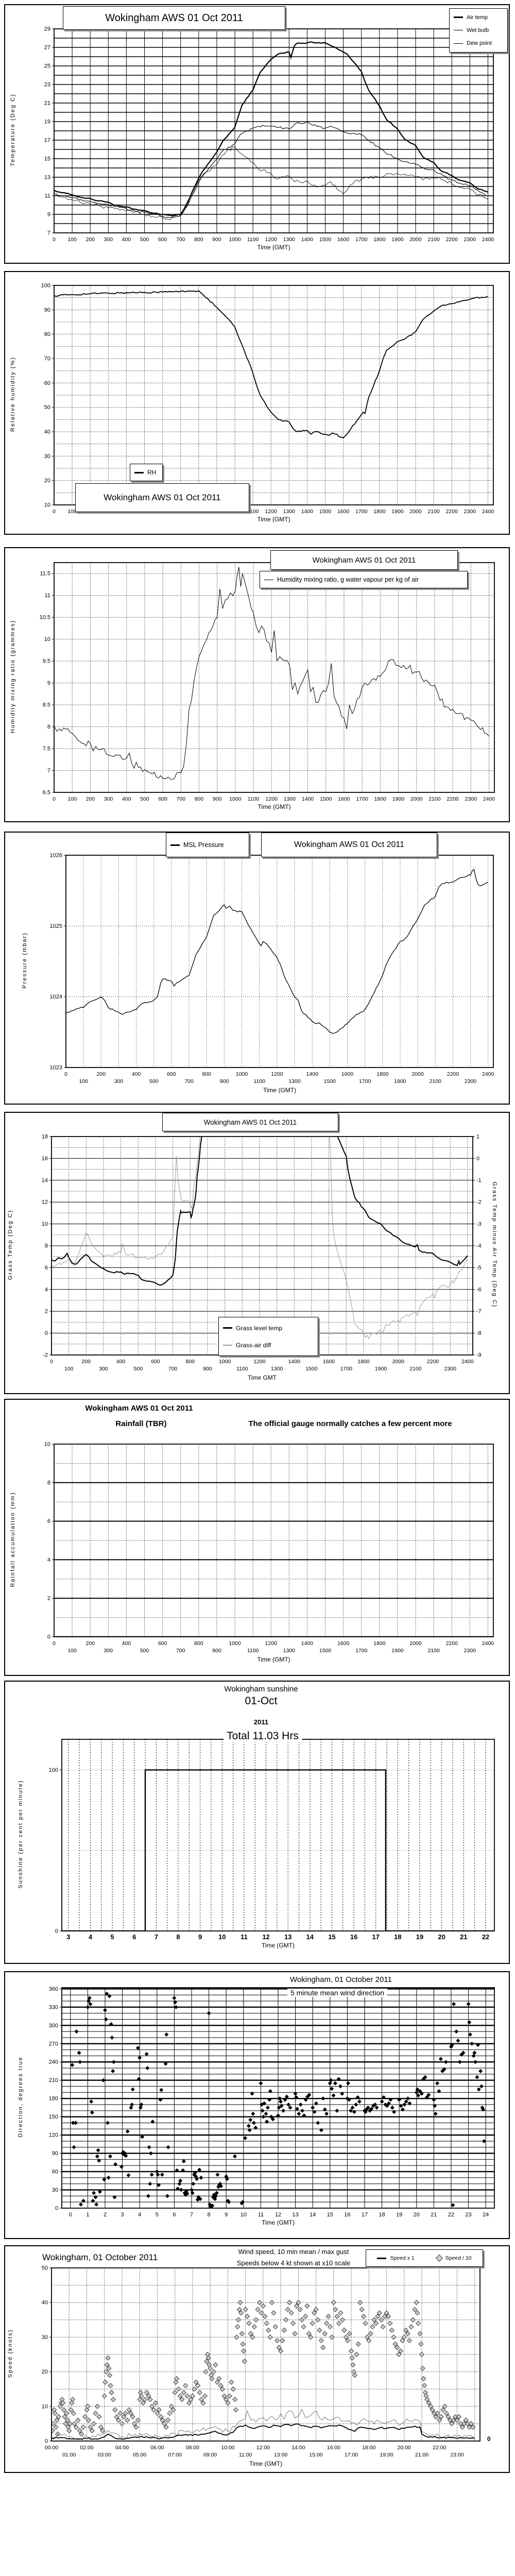 Image resolution: width=515 pixels, height=2576 pixels. What do you see at coordinates (157, 2215) in the screenshot?
I see `svg-text: 5` at bounding box center [157, 2215].